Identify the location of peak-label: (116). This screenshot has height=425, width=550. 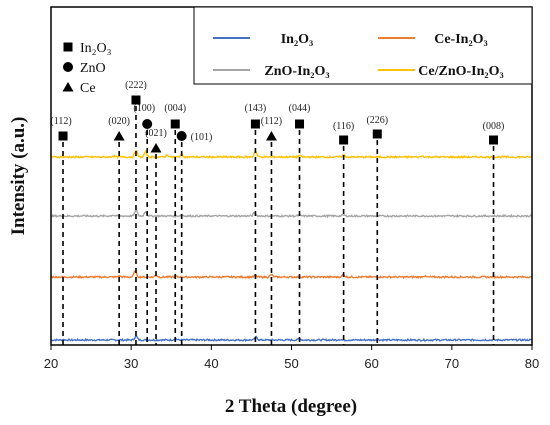
(343, 126).